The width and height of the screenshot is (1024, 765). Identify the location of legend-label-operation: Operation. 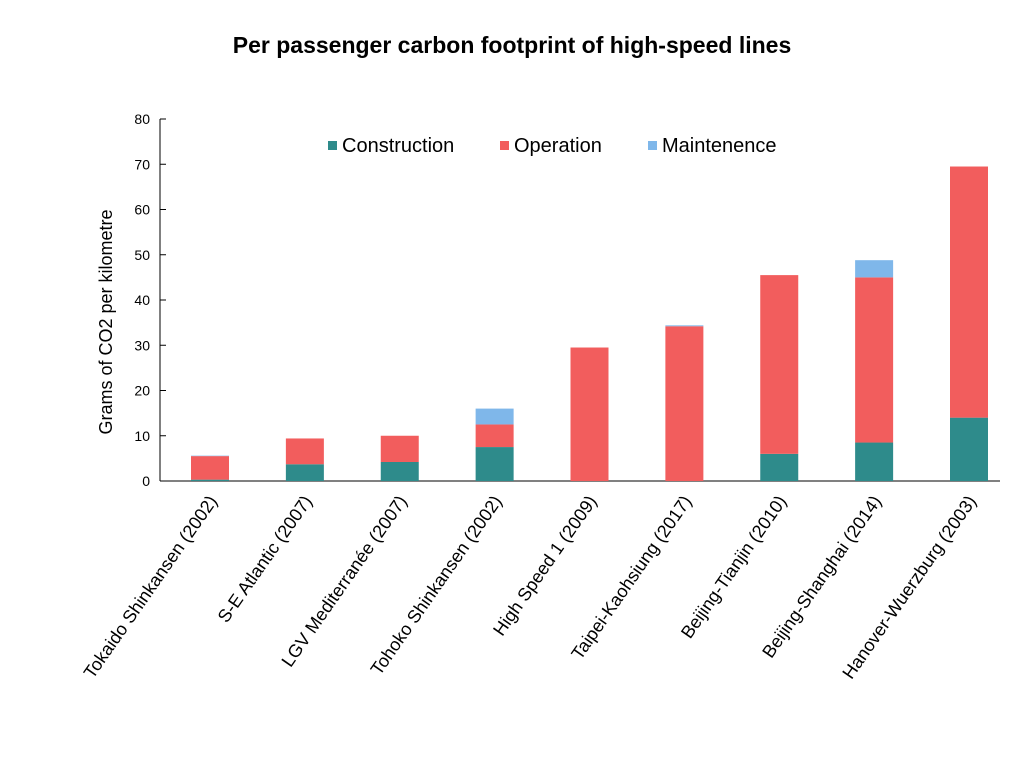
(558, 146).